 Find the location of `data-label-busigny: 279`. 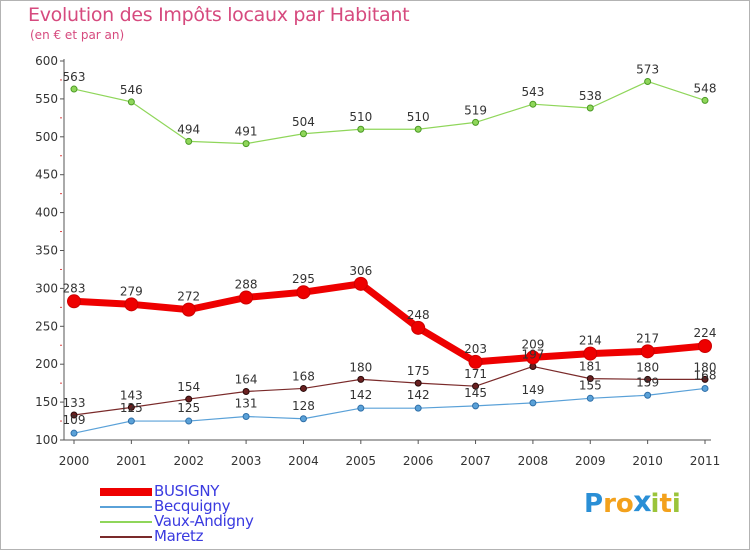

data-label-busigny: 279 is located at coordinates (131, 291).